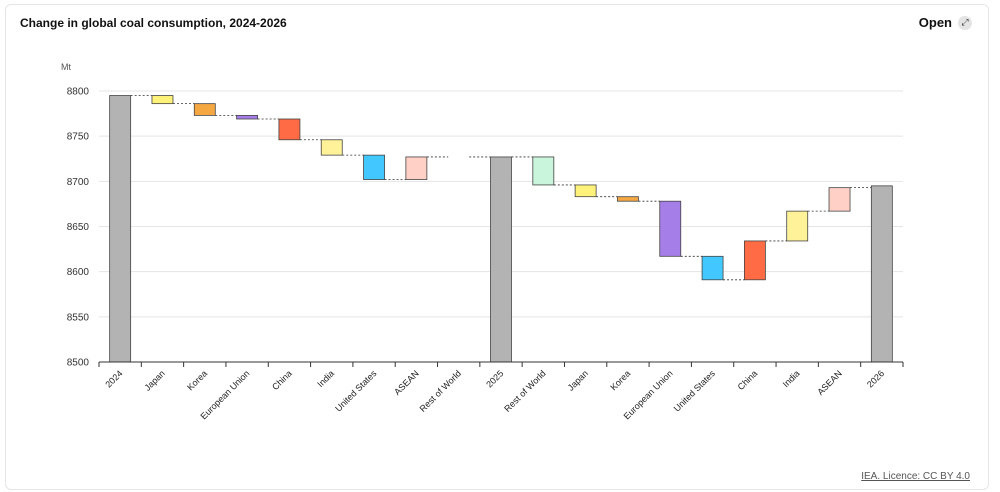 This screenshot has height=492, width=1000. What do you see at coordinates (748, 380) in the screenshot?
I see `x-tick-label-15-china: China` at bounding box center [748, 380].